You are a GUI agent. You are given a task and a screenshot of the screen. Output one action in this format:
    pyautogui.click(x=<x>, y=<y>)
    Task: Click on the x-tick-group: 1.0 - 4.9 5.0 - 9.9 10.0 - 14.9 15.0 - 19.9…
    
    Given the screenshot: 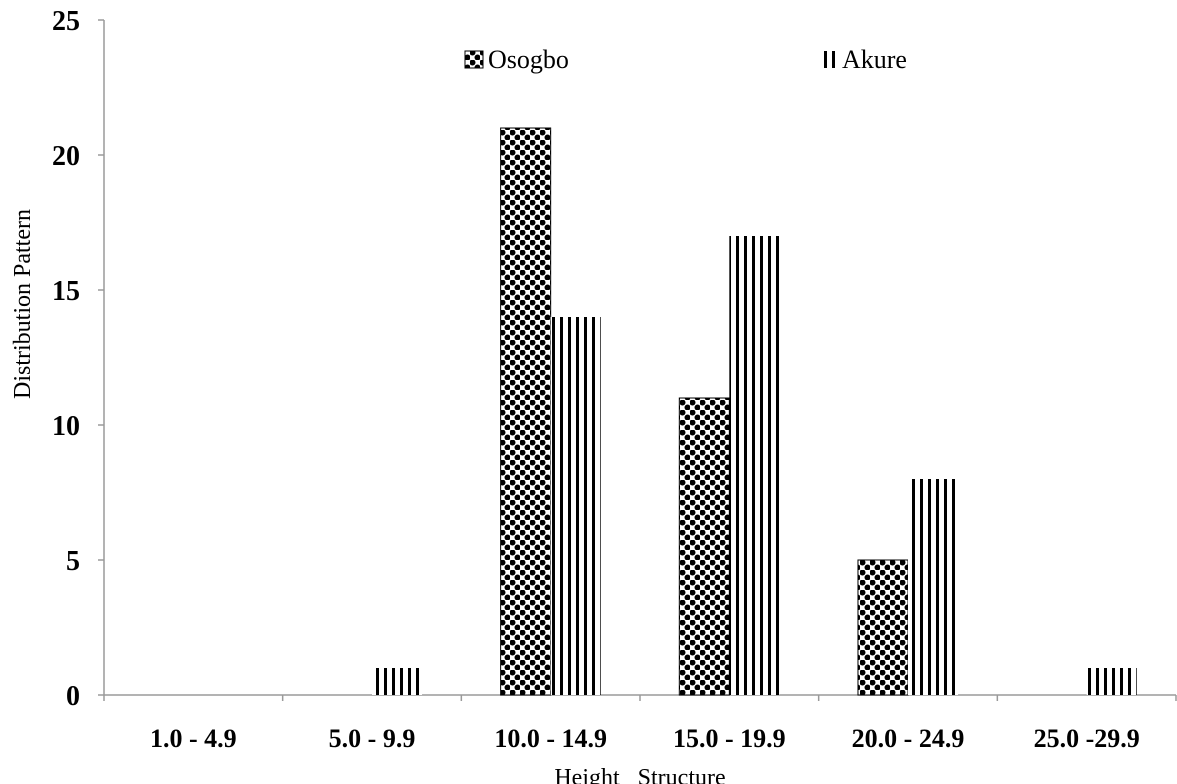 What is the action you would take?
    pyautogui.click(x=640, y=724)
    